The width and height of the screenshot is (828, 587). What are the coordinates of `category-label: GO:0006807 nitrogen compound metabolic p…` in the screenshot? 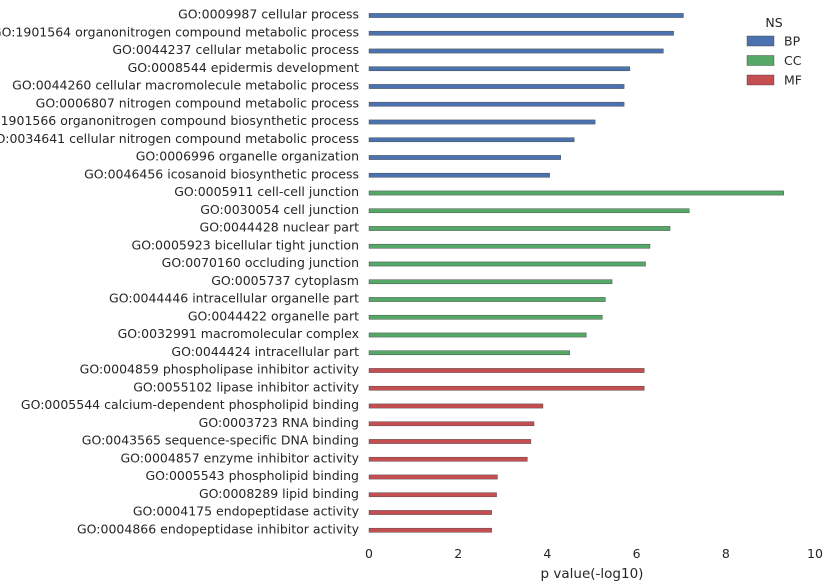 It's located at (197, 102).